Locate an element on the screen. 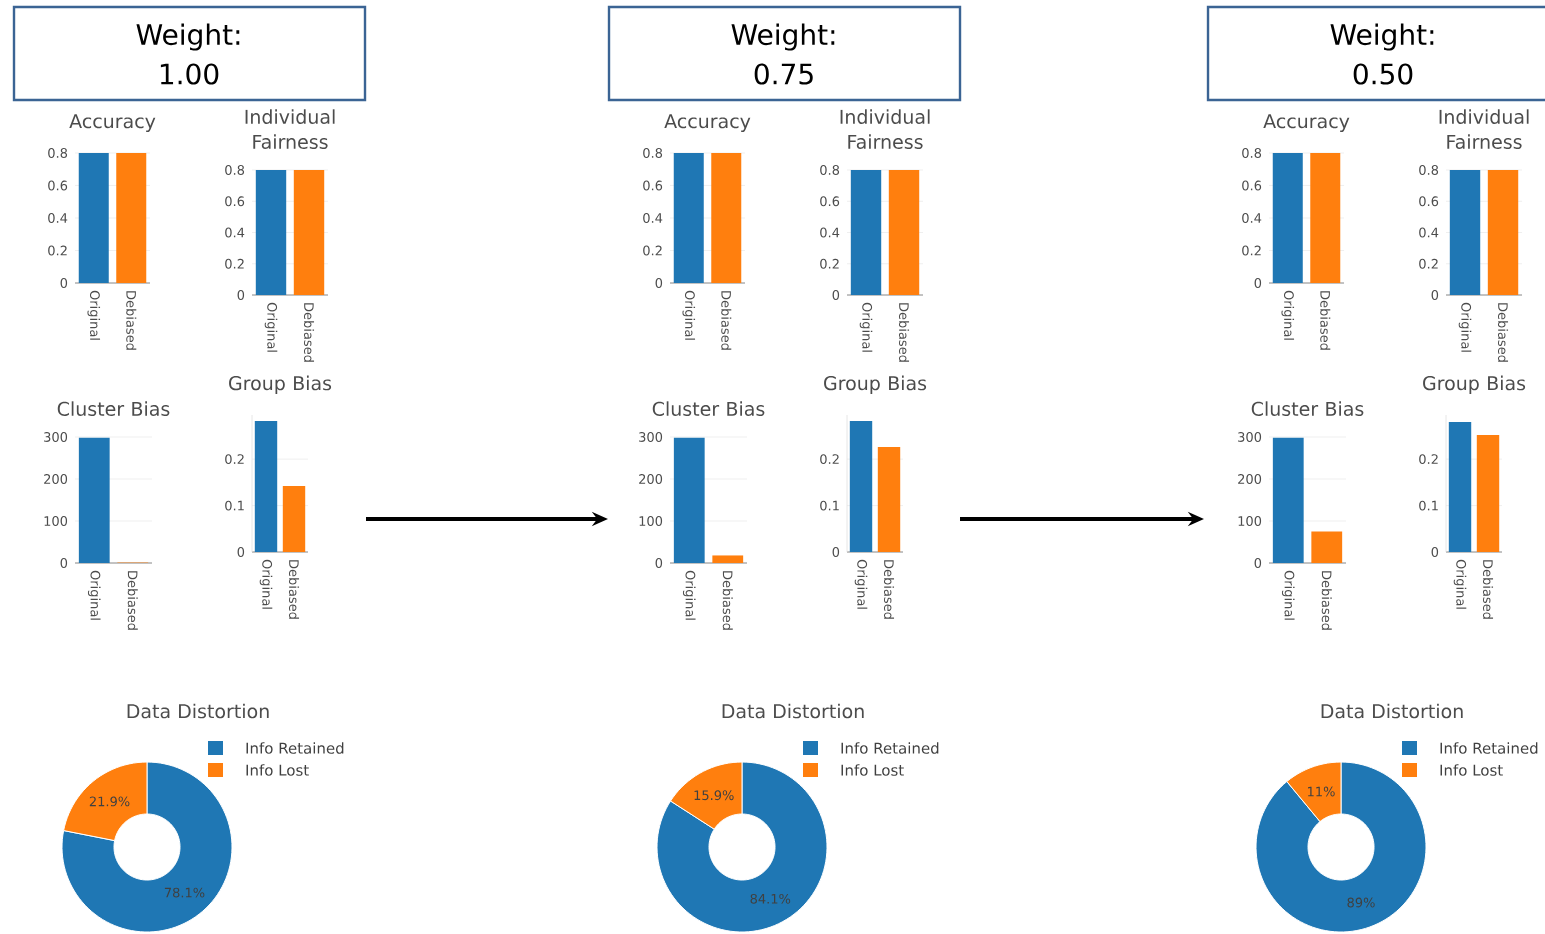  text: 0.75 is located at coordinates (783, 74).